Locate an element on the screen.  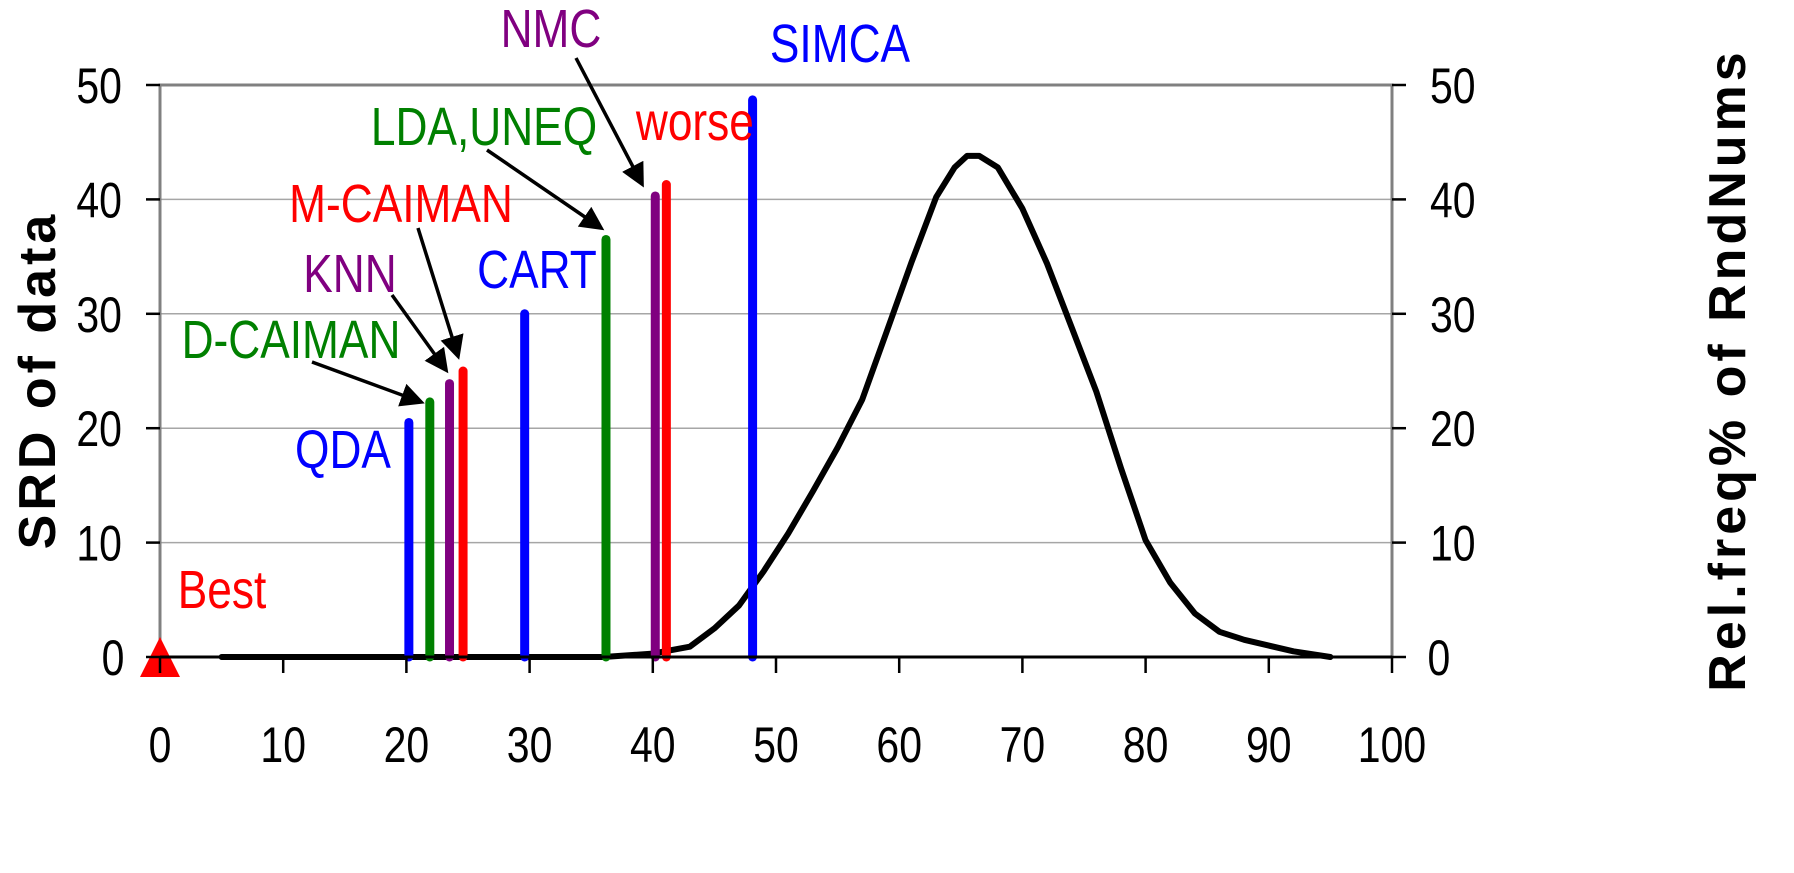
label-qda: QDA is located at coordinates (343, 450).